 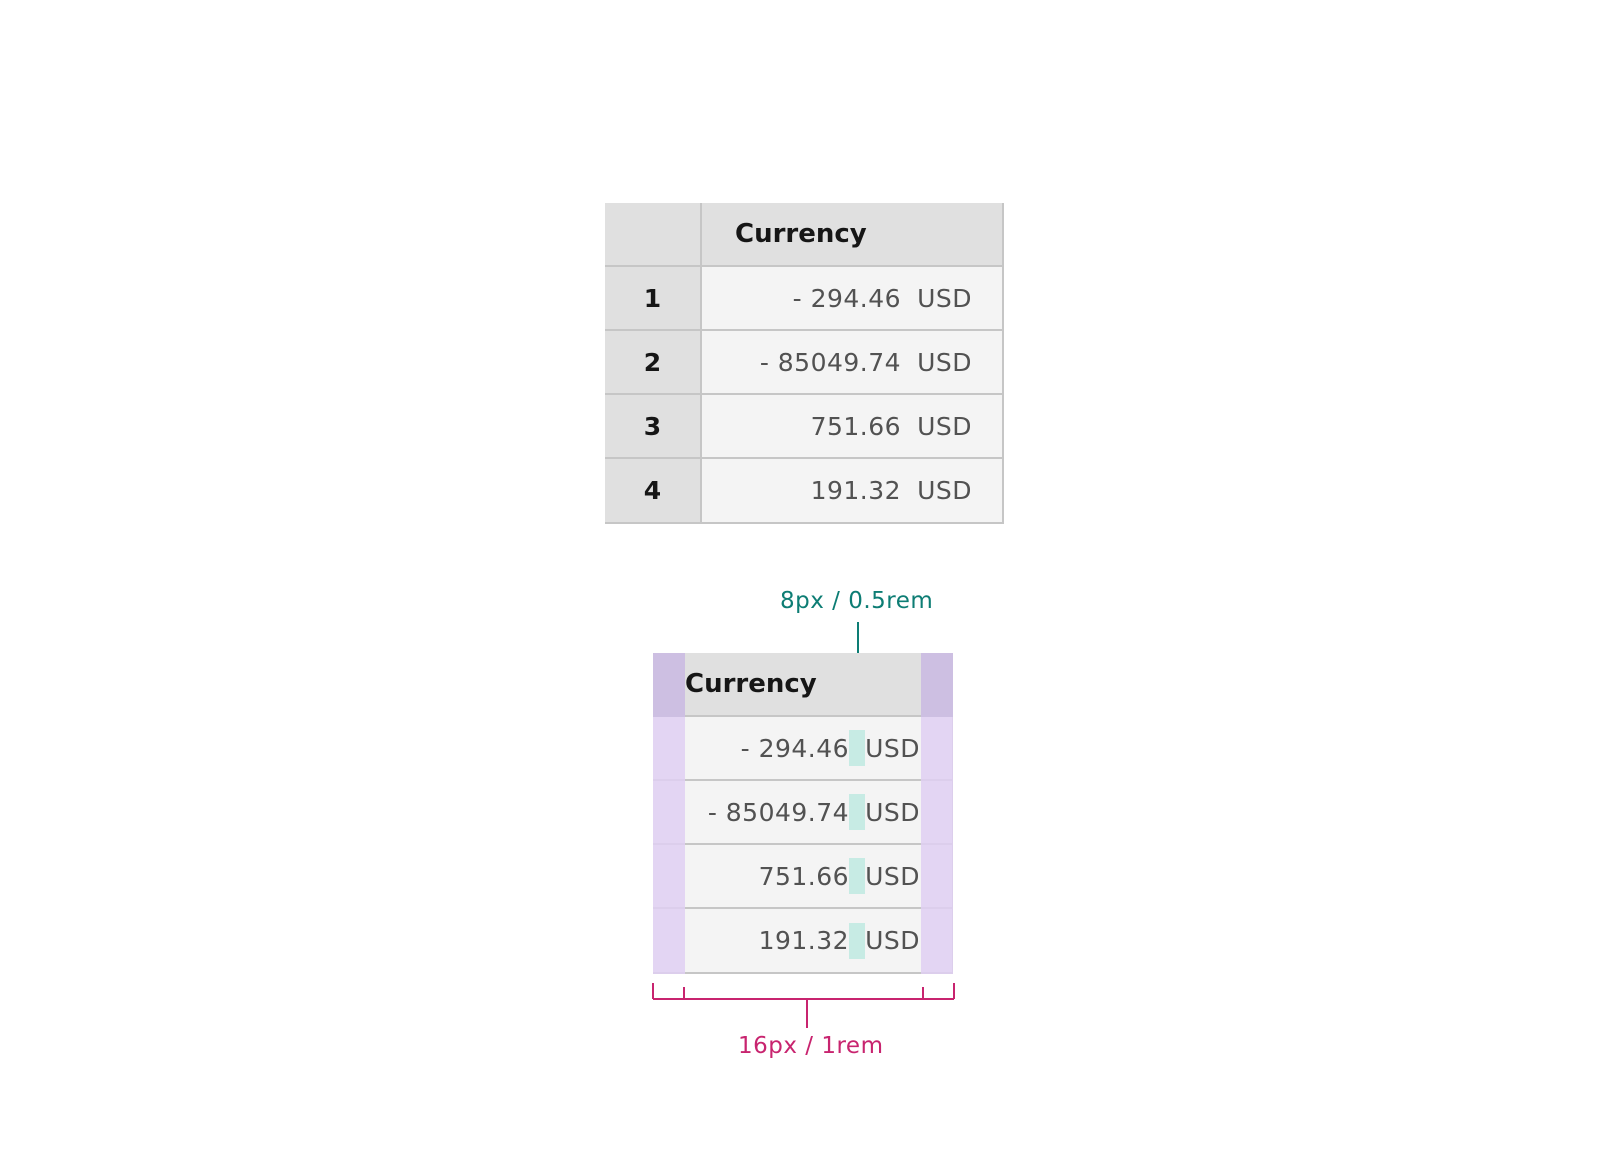 I want to click on gap-spacing-label: 8px / 0.5rem, so click(x=857, y=601).